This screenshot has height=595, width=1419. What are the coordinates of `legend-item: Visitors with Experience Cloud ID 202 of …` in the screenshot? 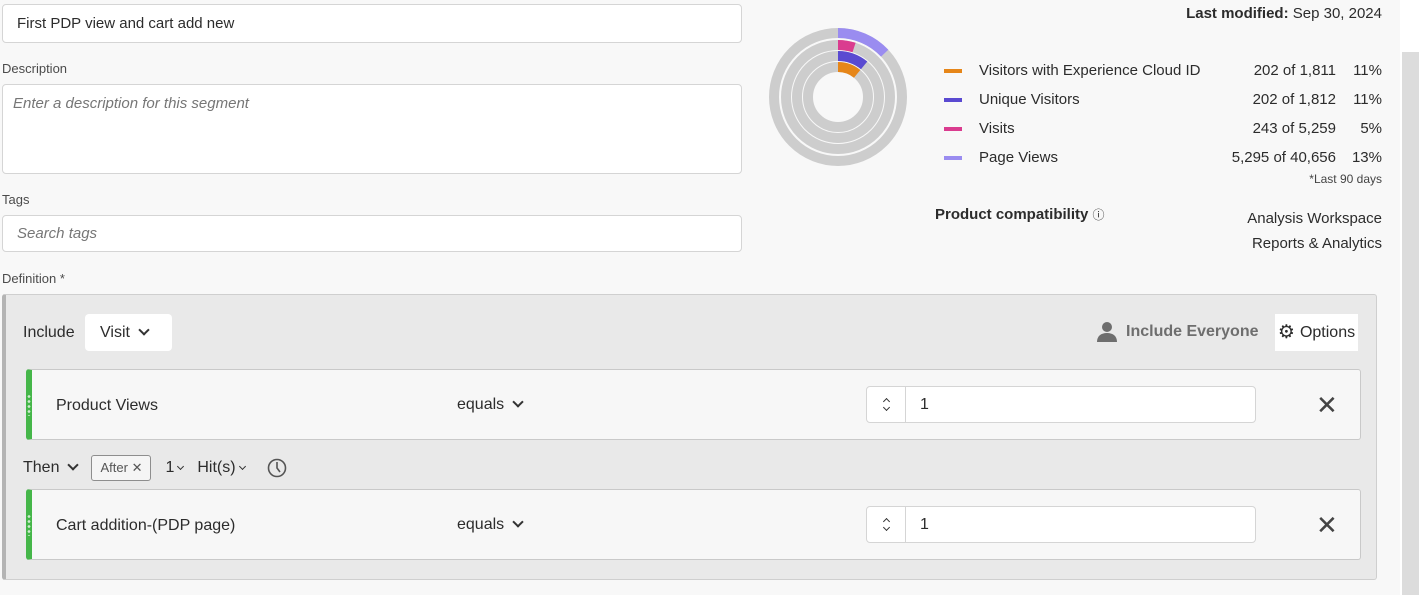 It's located at (1163, 70).